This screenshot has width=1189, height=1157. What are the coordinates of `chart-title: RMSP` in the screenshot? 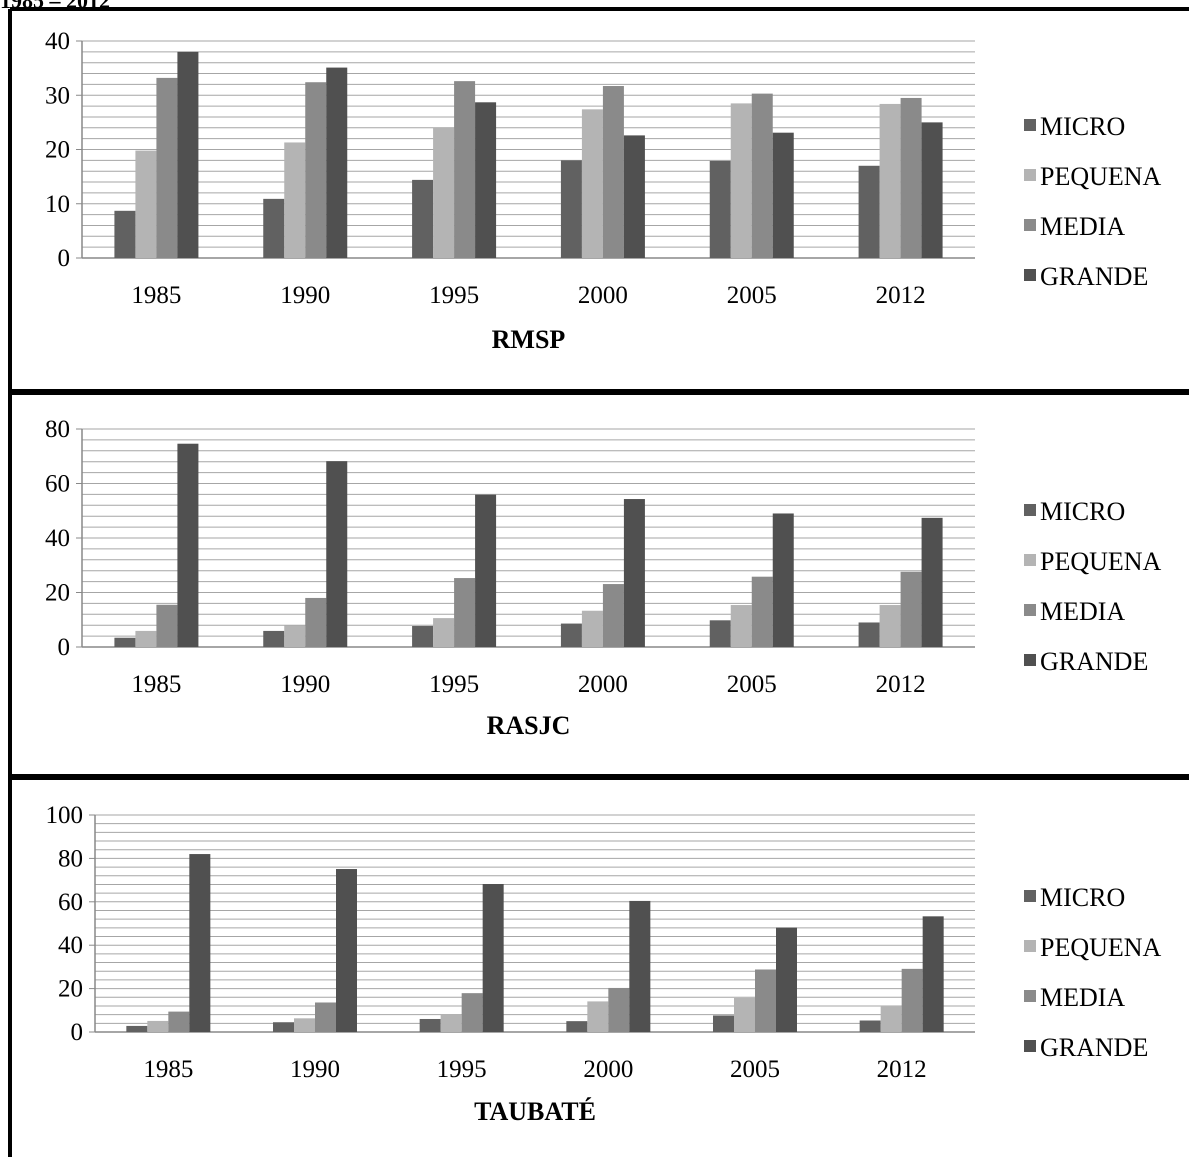 It's located at (529, 339).